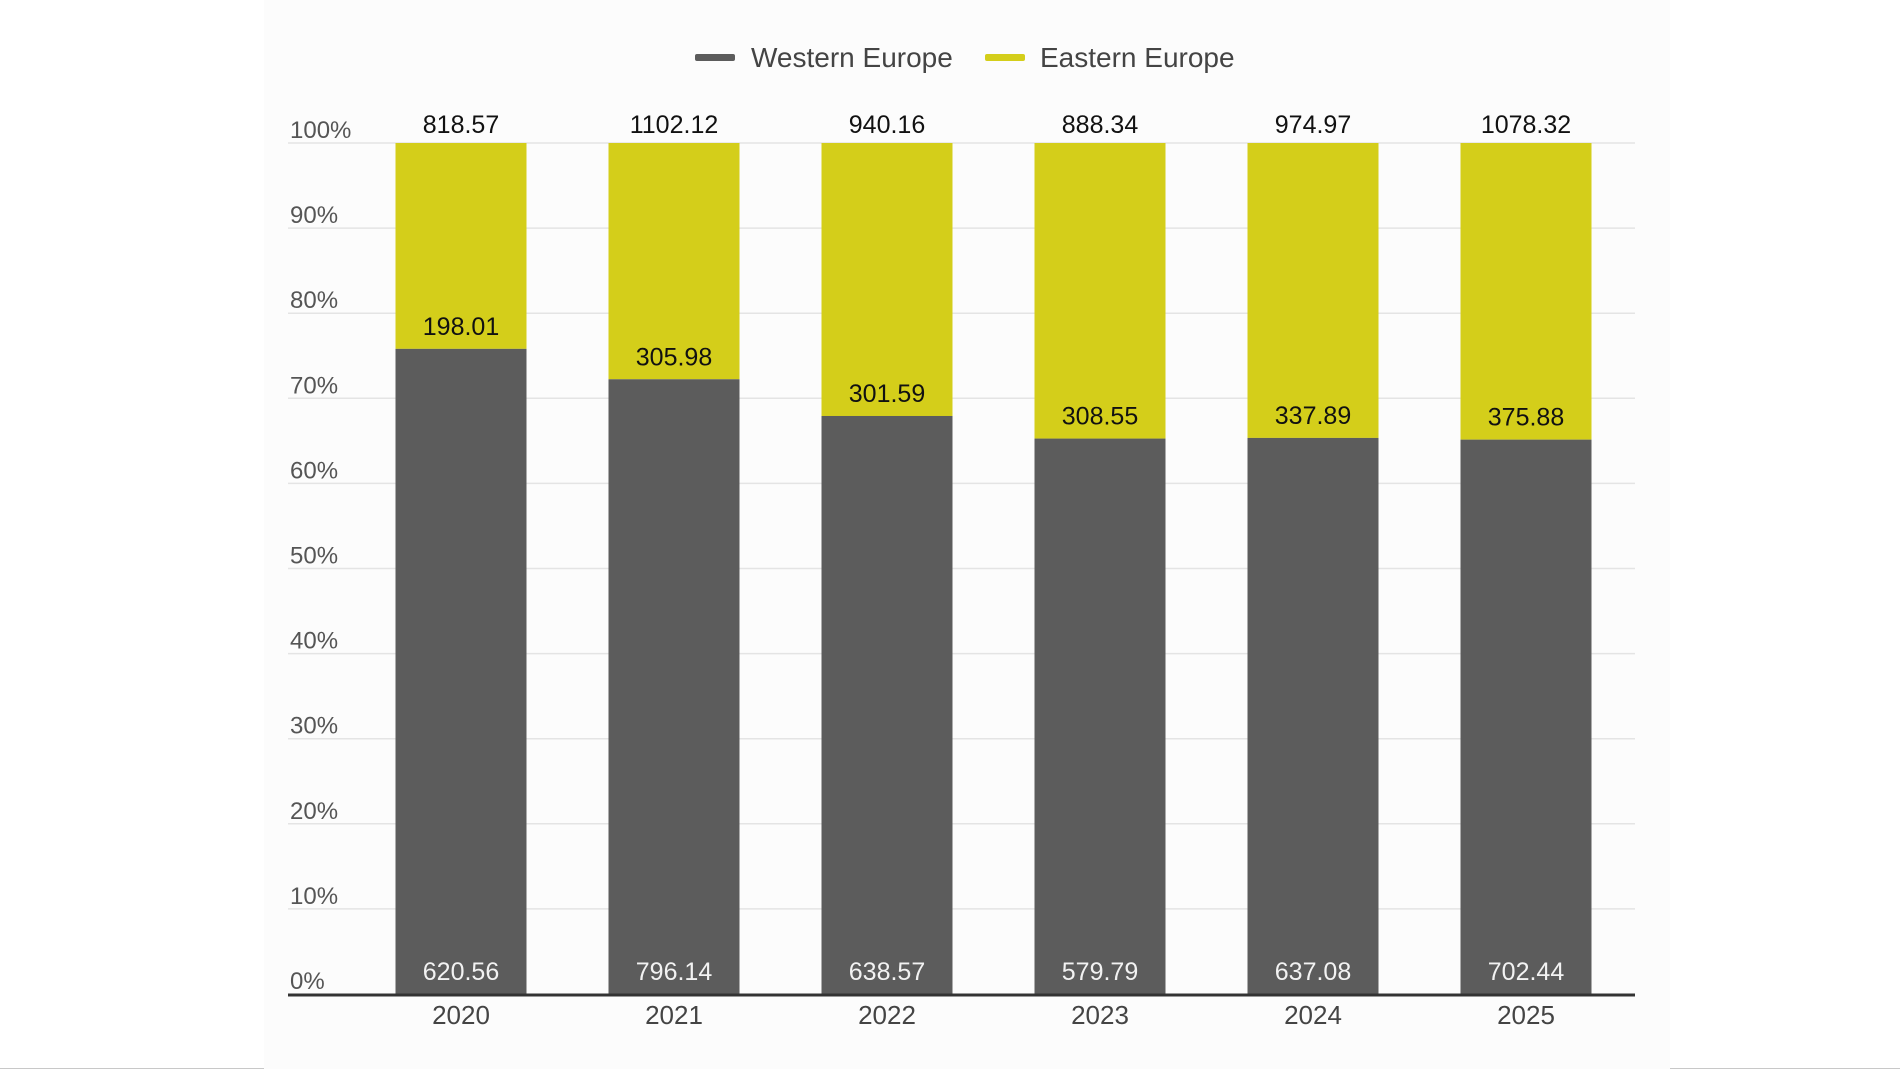 The image size is (1900, 1069). I want to click on western-value-label: 620.56, so click(461, 972).